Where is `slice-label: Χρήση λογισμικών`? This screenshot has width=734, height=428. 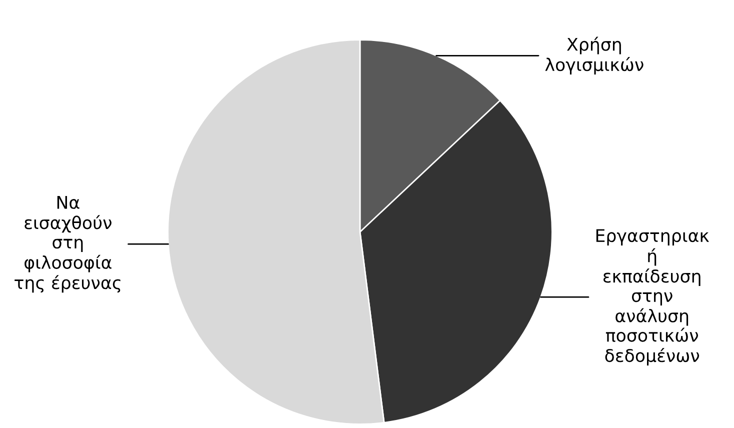 slice-label: Χρήση λογισμικών is located at coordinates (594, 55).